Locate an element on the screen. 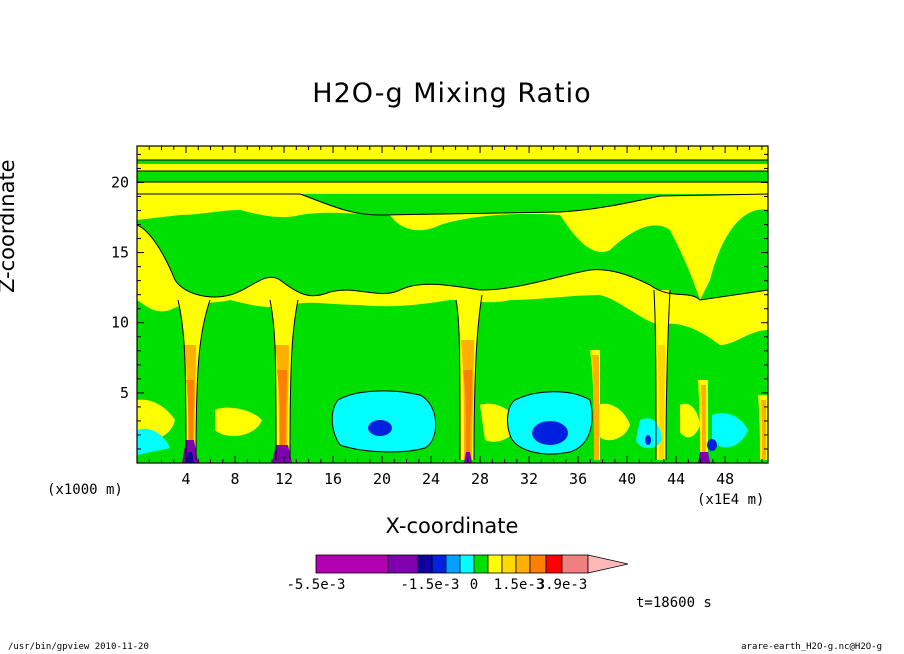  x-tick-label: 4 is located at coordinates (185, 479).